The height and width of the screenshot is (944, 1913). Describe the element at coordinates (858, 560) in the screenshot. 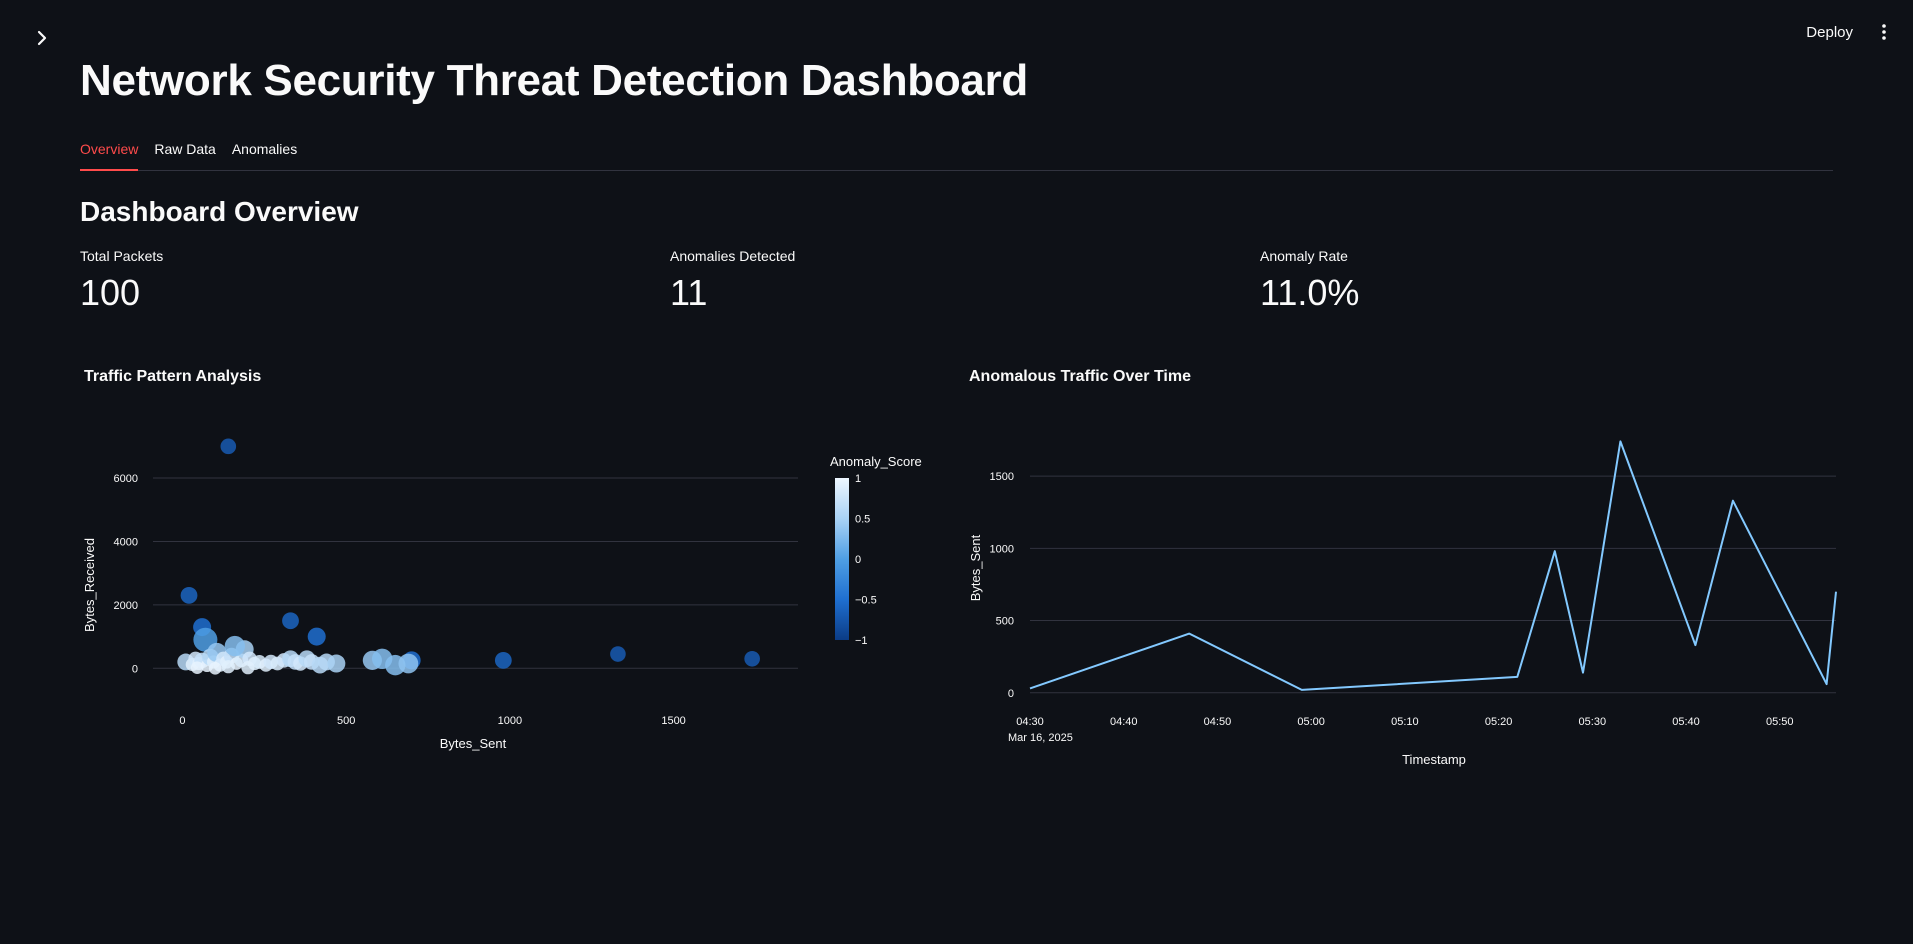

I see `colorbar-tick-label: 0` at that location.